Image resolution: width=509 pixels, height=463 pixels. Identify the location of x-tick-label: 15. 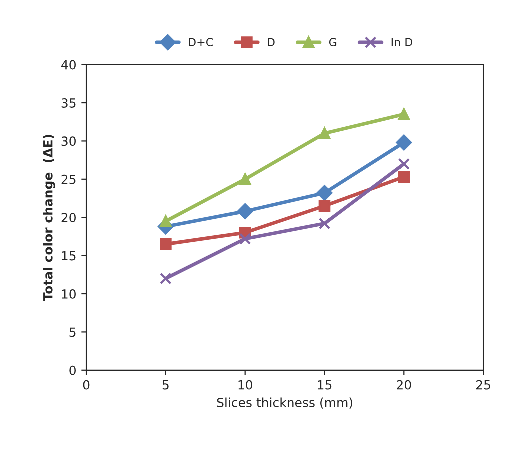
(325, 385).